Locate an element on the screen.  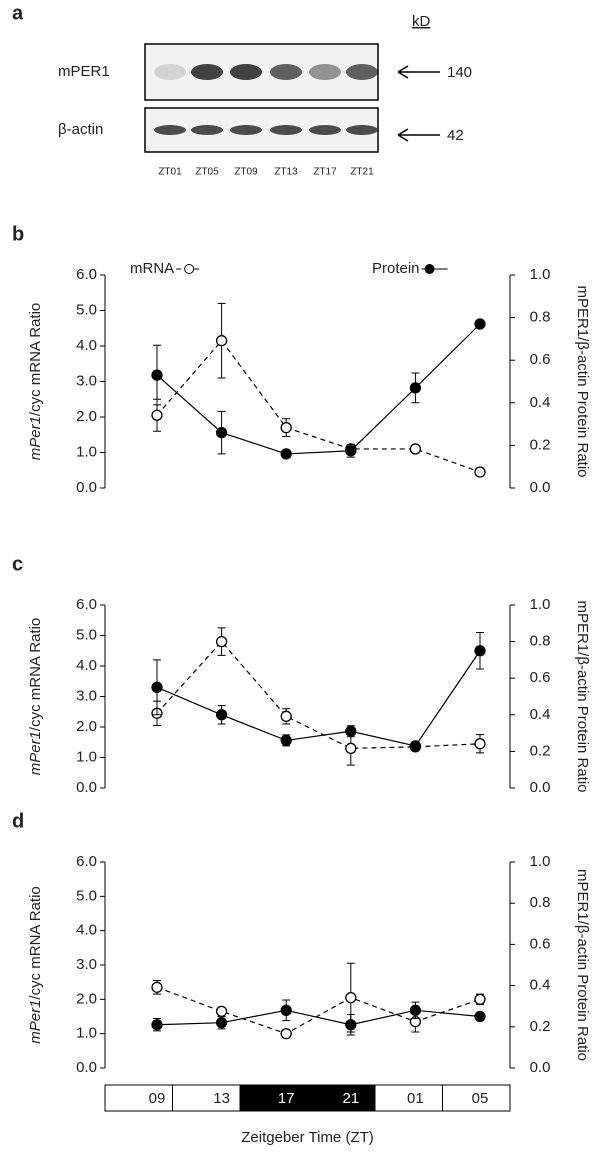
unit-label: kD is located at coordinates (421, 21).